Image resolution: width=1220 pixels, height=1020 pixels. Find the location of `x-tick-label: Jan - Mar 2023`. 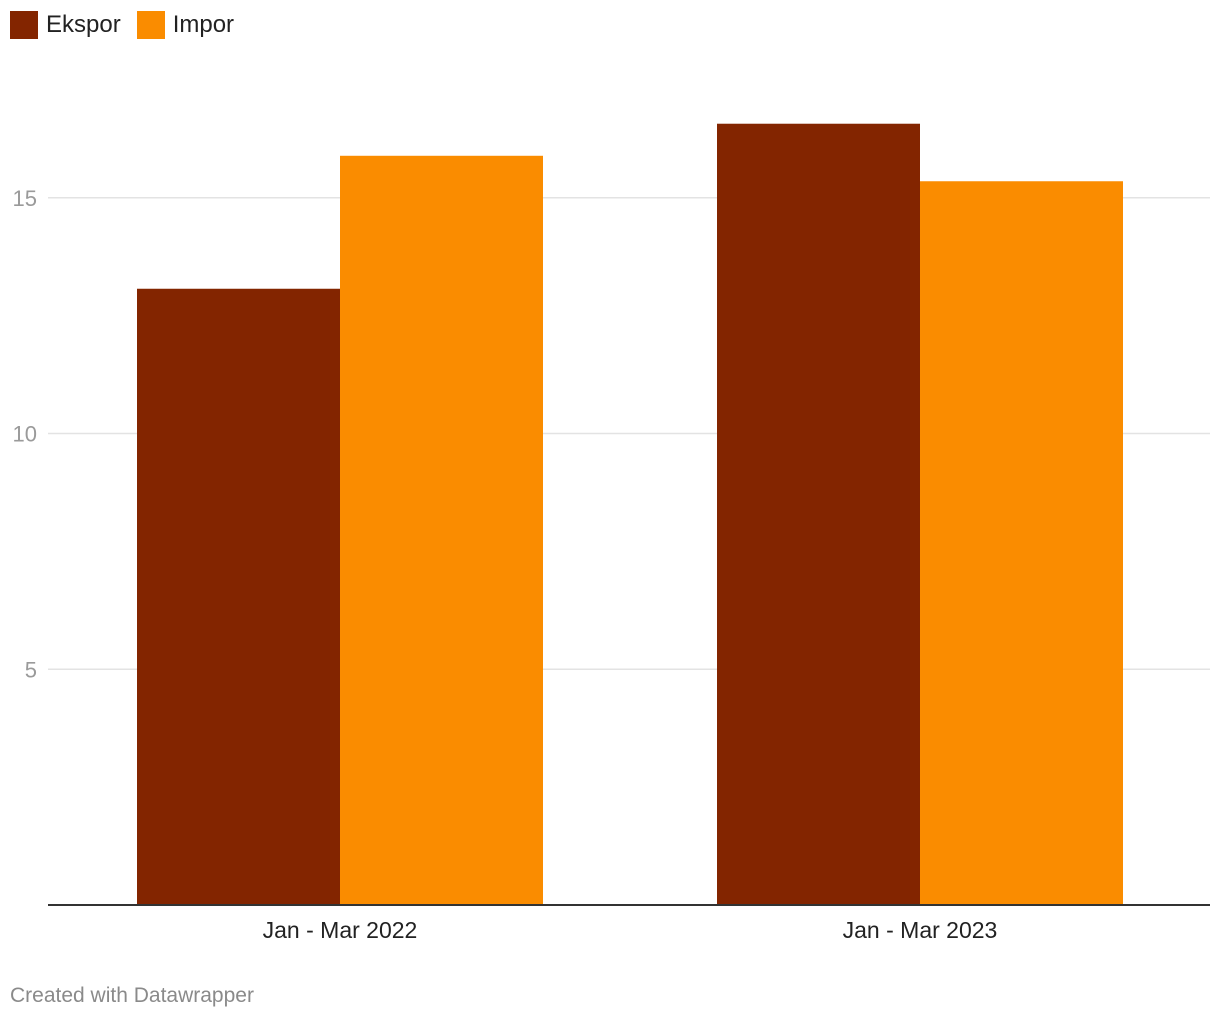

x-tick-label: Jan - Mar 2023 is located at coordinates (920, 930).